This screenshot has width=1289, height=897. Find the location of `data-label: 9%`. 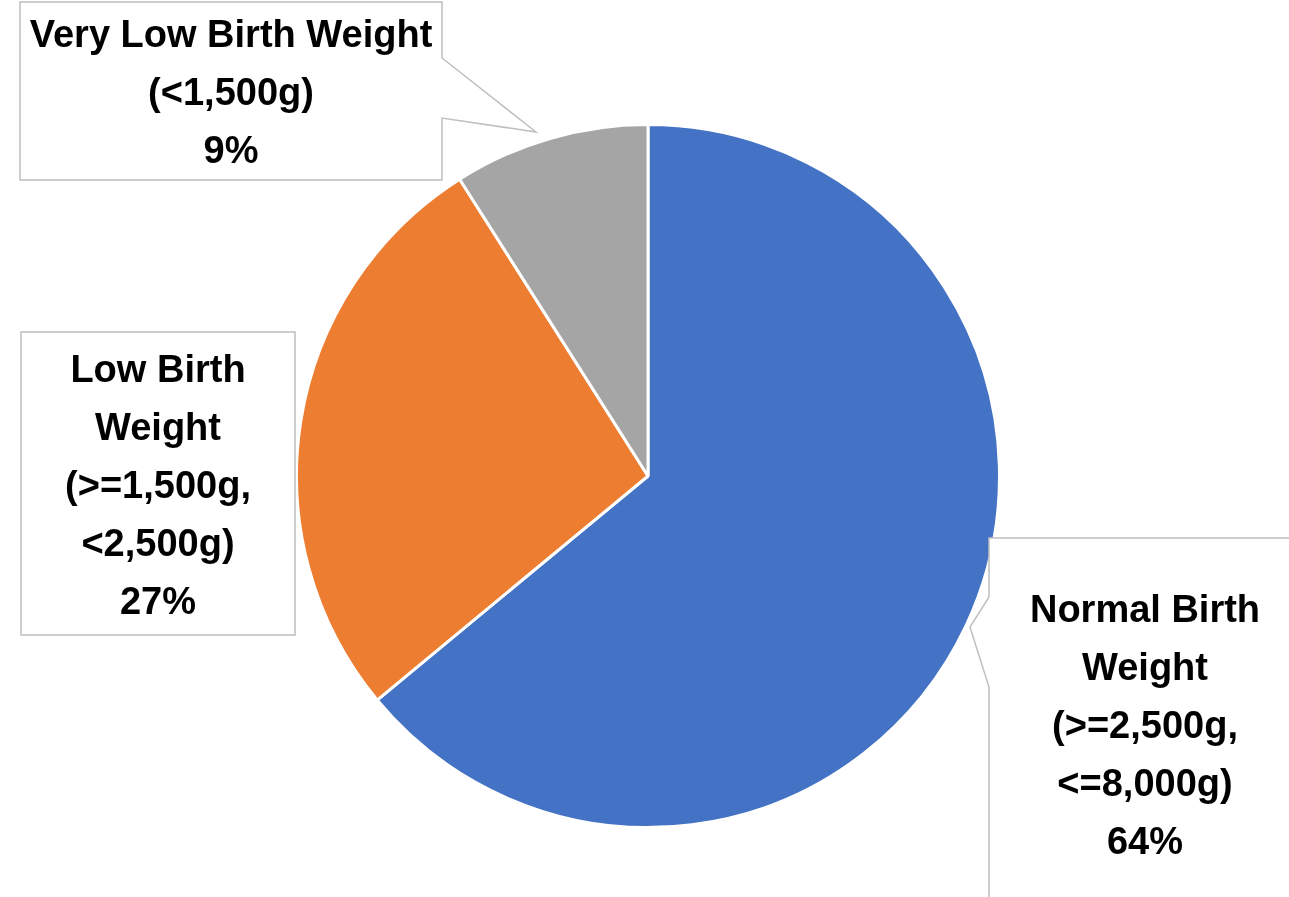

data-label: 9% is located at coordinates (231, 150).